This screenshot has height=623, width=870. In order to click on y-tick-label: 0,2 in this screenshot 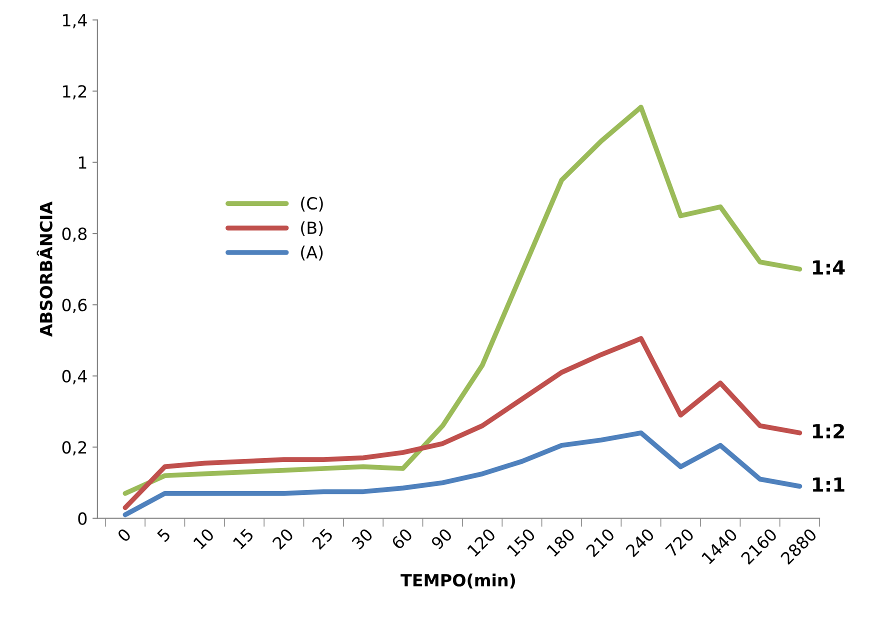, I will do `click(74, 448)`.